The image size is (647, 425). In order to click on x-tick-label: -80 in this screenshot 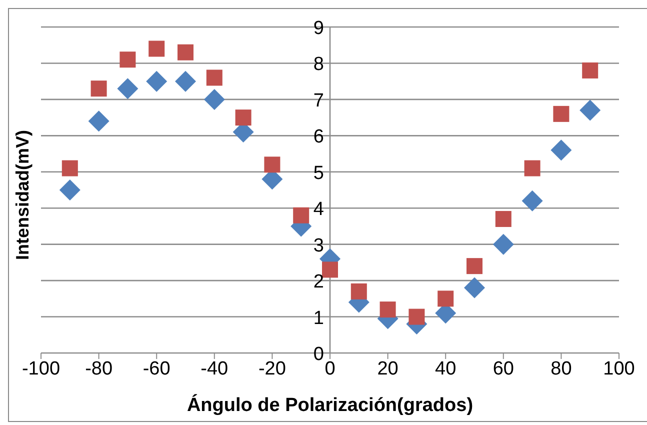, I will do `click(99, 369)`.